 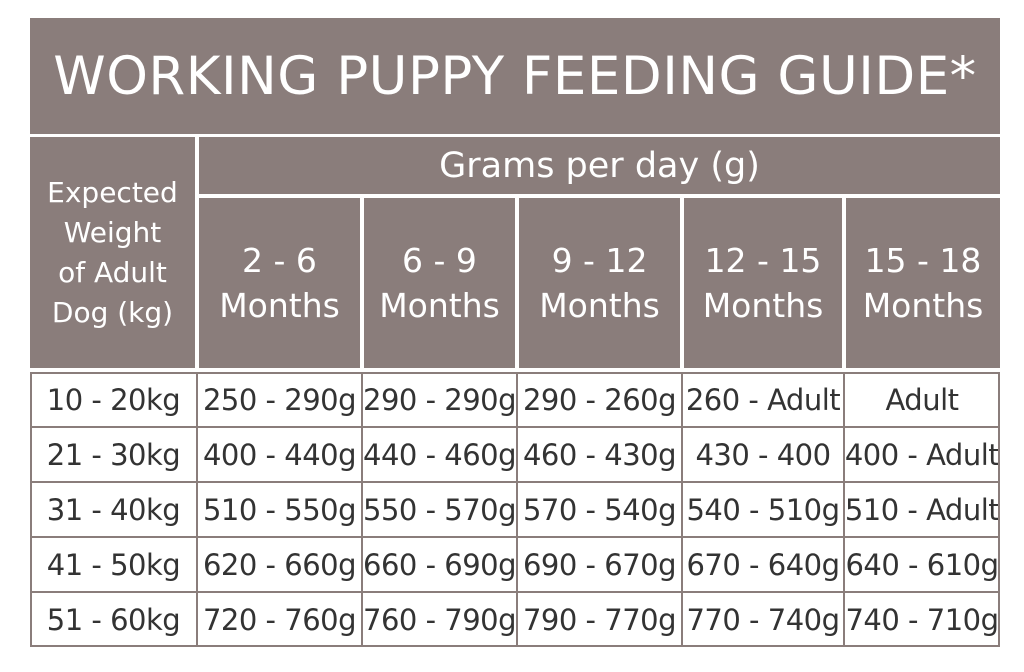 What do you see at coordinates (599, 509) in the screenshot?
I see `grams-cell: 570 - 540g` at bounding box center [599, 509].